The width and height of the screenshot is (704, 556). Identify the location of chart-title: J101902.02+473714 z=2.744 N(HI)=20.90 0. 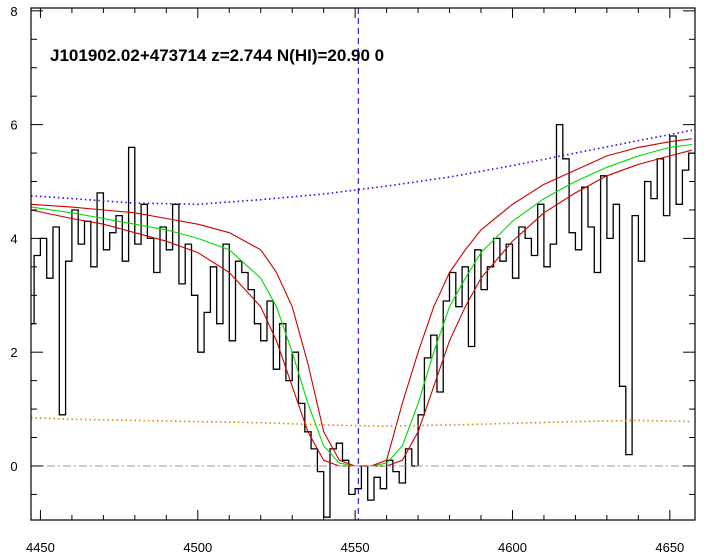
(217, 55).